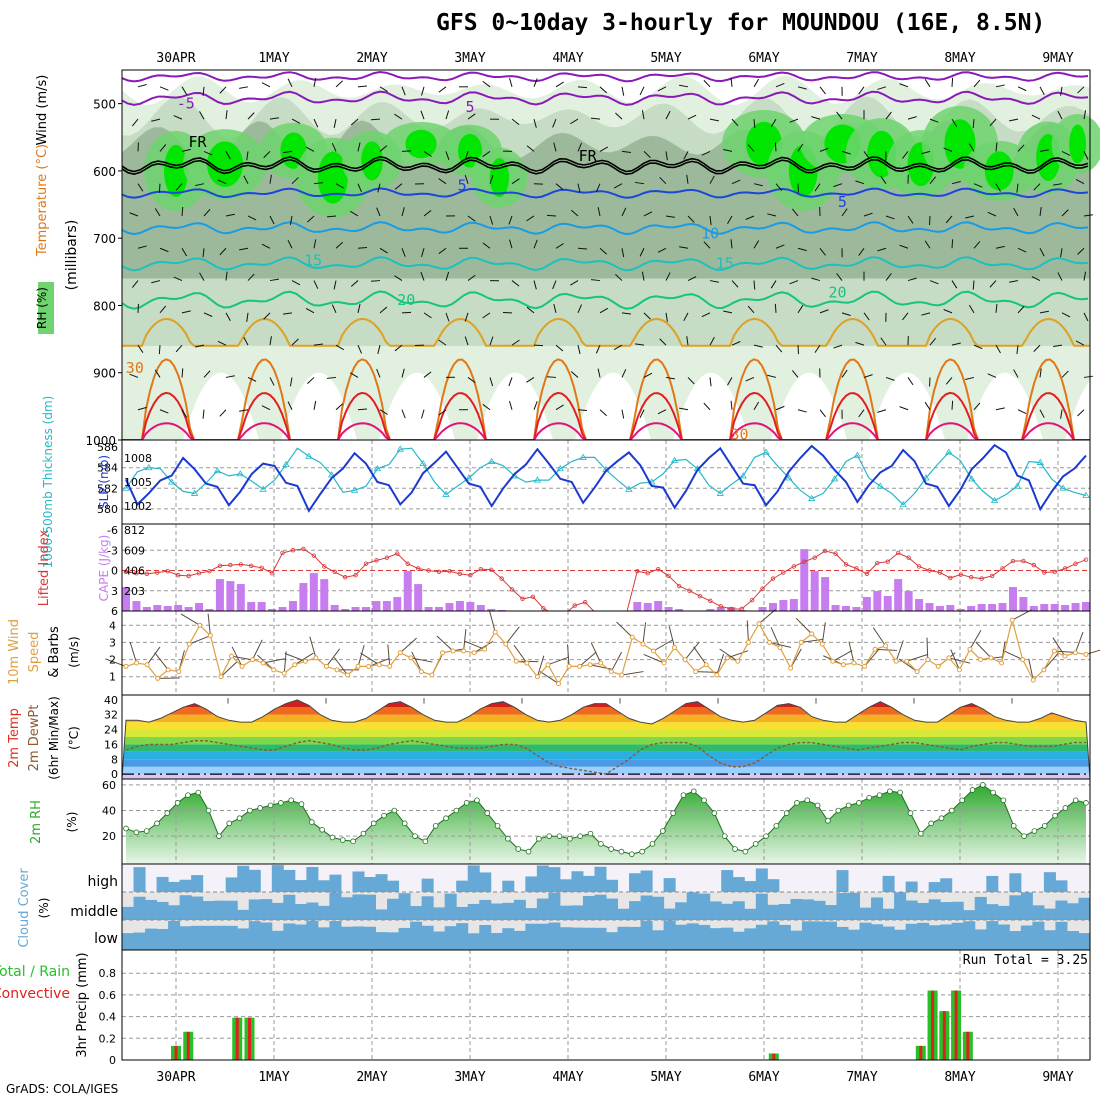 Image resolution: width=1100 pixels, height=1100 pixels. What do you see at coordinates (138, 506) in the screenshot?
I see `slp-tick-label: 1002` at bounding box center [138, 506].